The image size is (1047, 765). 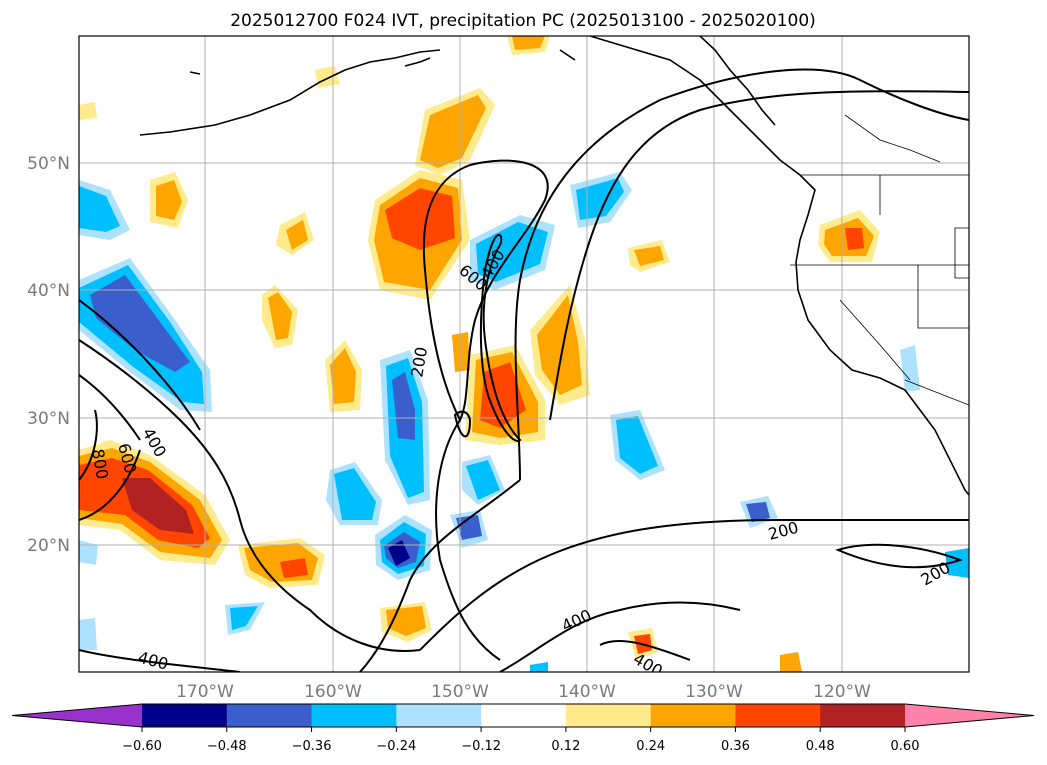 What do you see at coordinates (460, 692) in the screenshot?
I see `lon-label: 150°W` at bounding box center [460, 692].